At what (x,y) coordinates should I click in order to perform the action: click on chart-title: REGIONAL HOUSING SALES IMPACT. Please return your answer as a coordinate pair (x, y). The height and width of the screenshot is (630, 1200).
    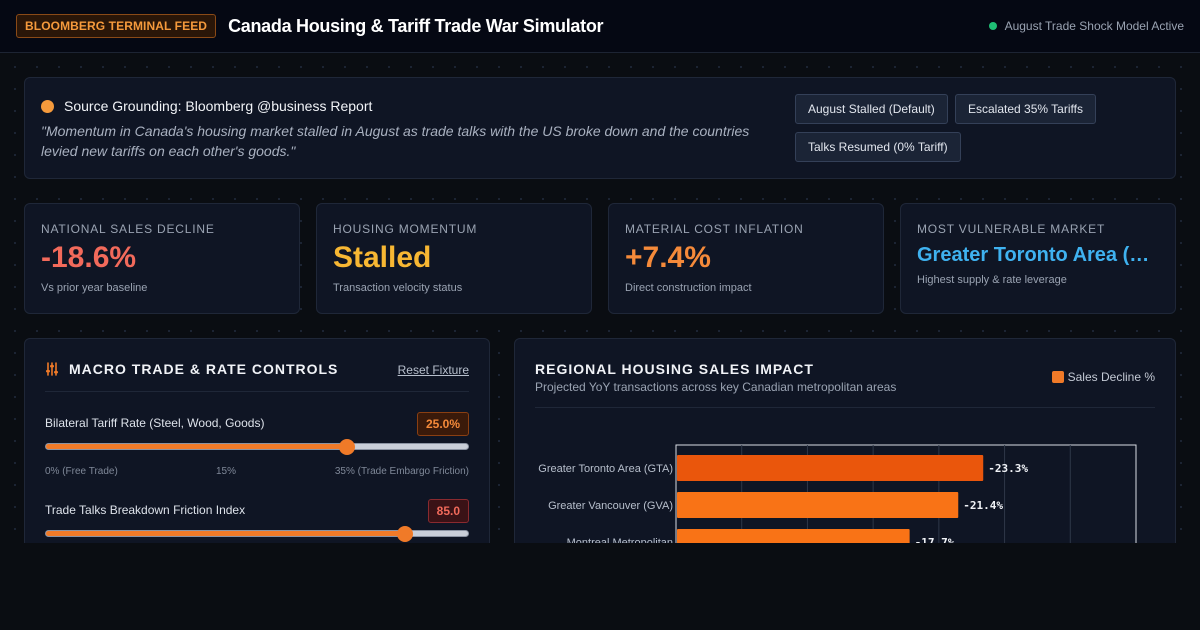
    Looking at the image, I should click on (674, 369).